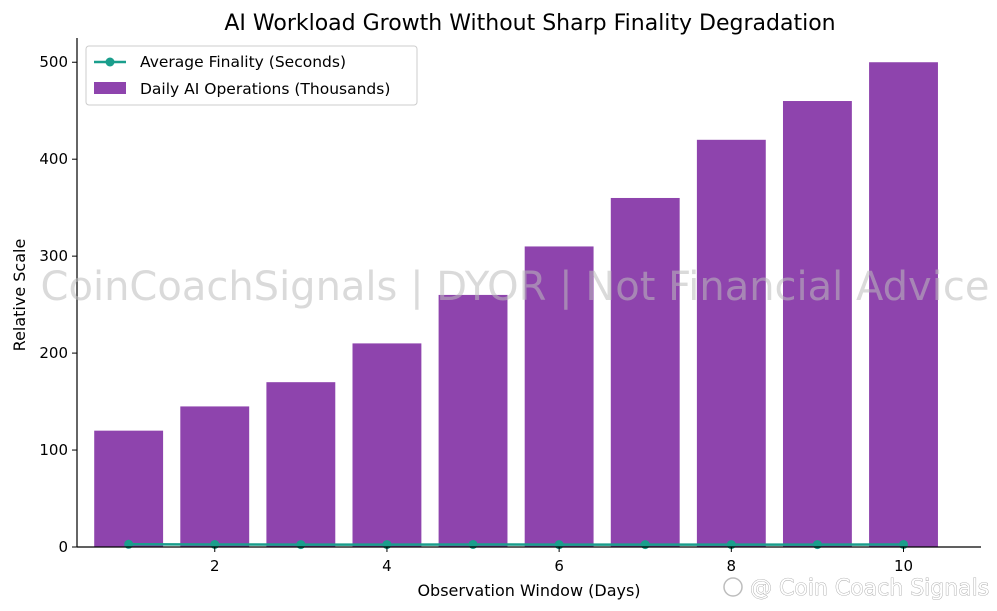 This screenshot has height=611, width=997. I want to click on x-tick-label-4: 4, so click(387, 566).